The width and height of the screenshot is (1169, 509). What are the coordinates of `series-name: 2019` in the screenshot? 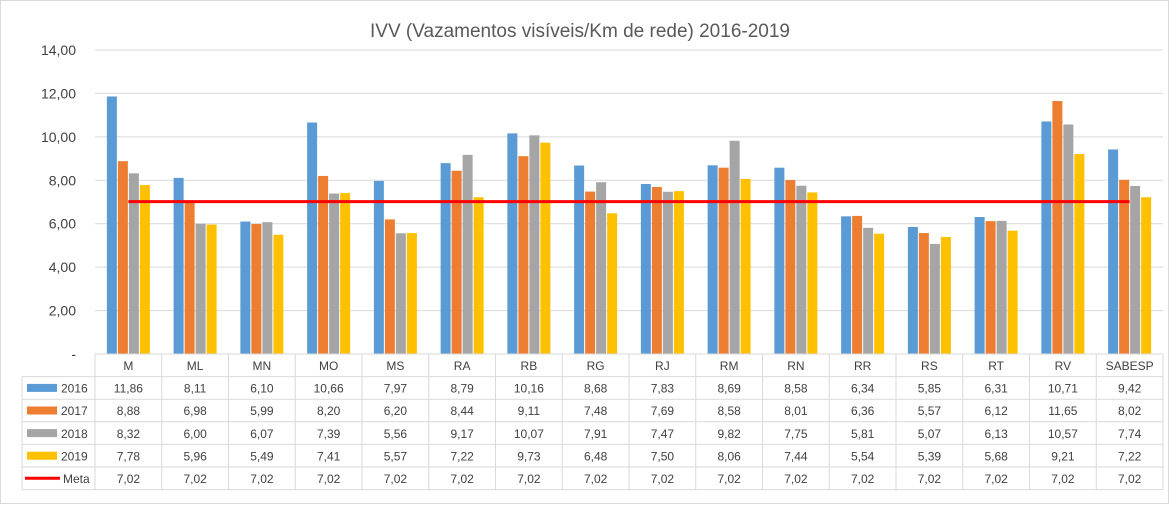 It's located at (74, 456).